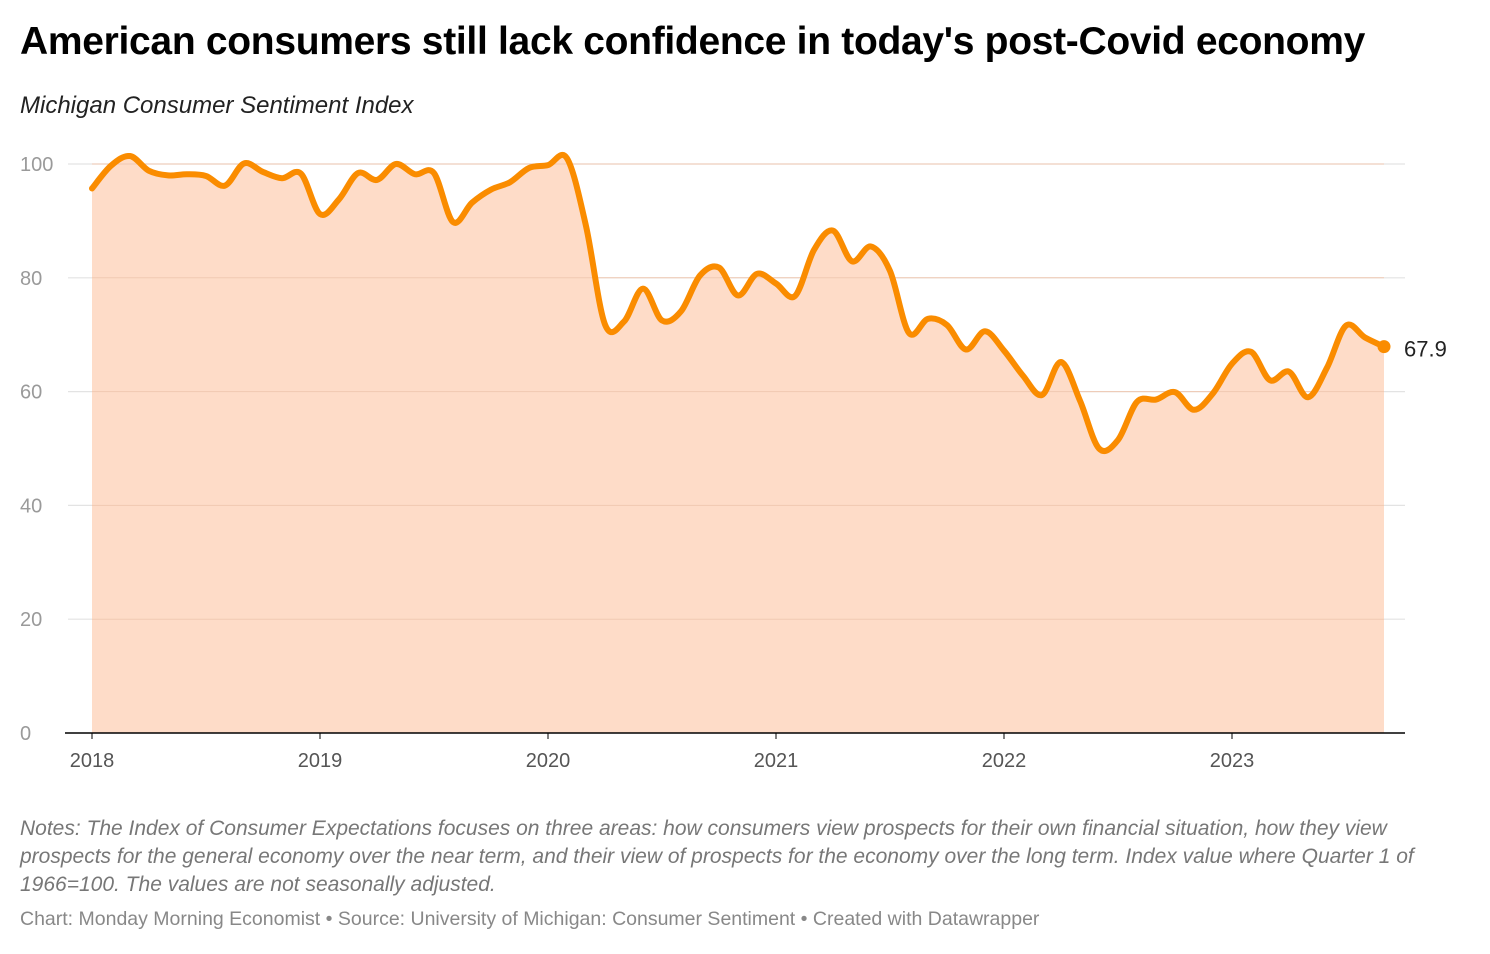 The height and width of the screenshot is (954, 1490). What do you see at coordinates (31, 506) in the screenshot?
I see `y-tick-label: 40` at bounding box center [31, 506].